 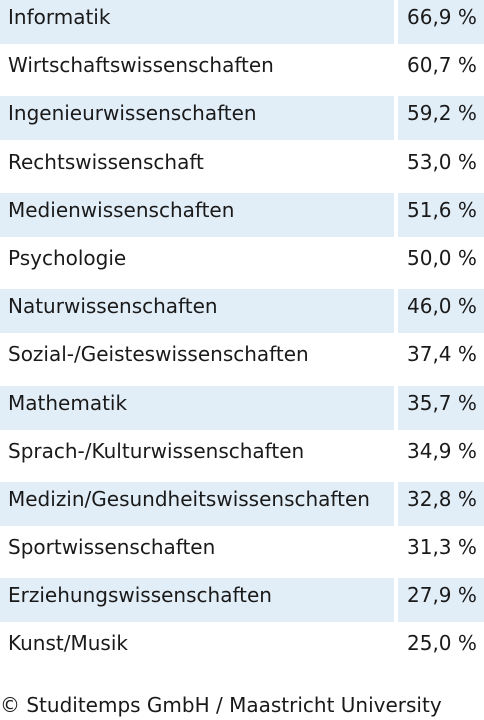 What do you see at coordinates (442, 547) in the screenshot?
I see `value-label: 31,3 %` at bounding box center [442, 547].